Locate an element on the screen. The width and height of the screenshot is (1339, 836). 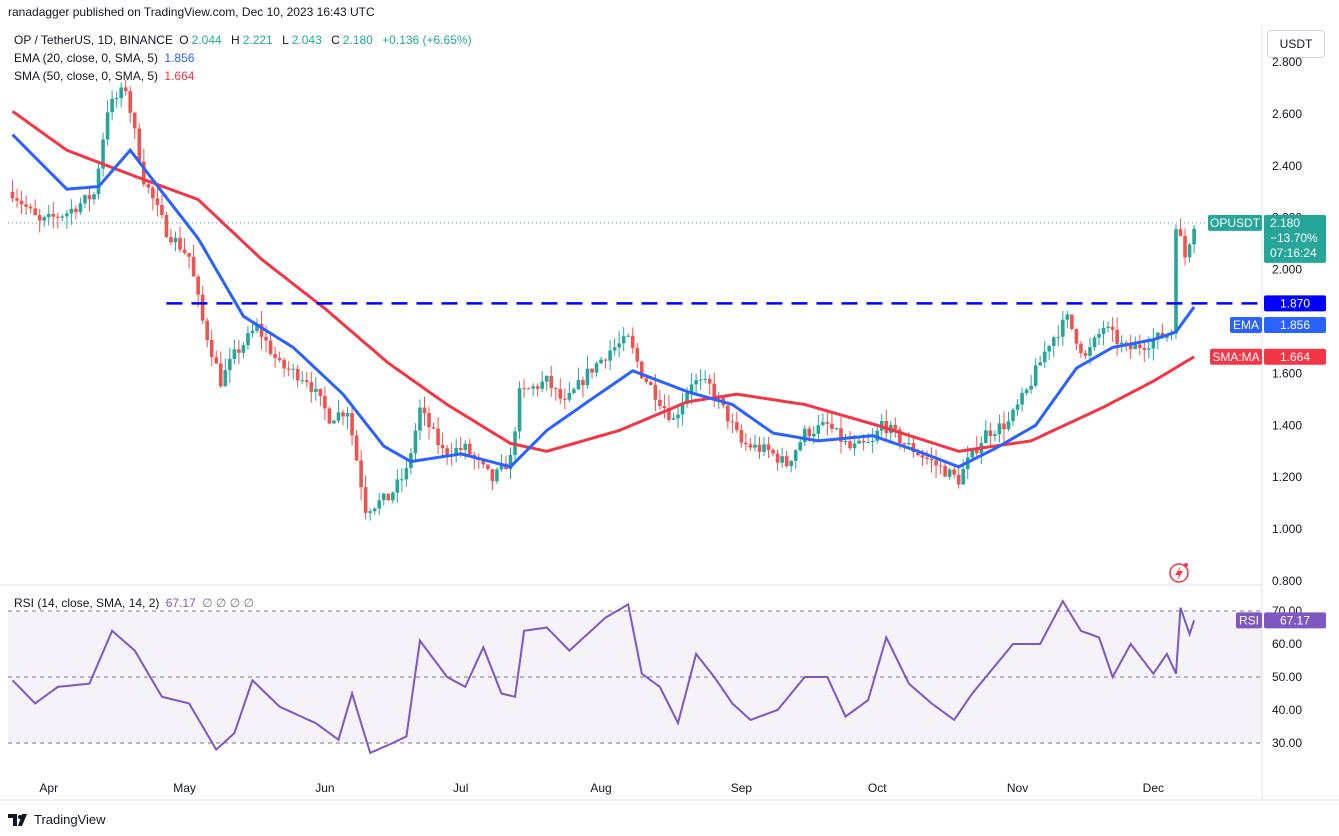
ema-legend: EMA (20, close, 0, SMA, 5) 1.856 is located at coordinates (105, 58).